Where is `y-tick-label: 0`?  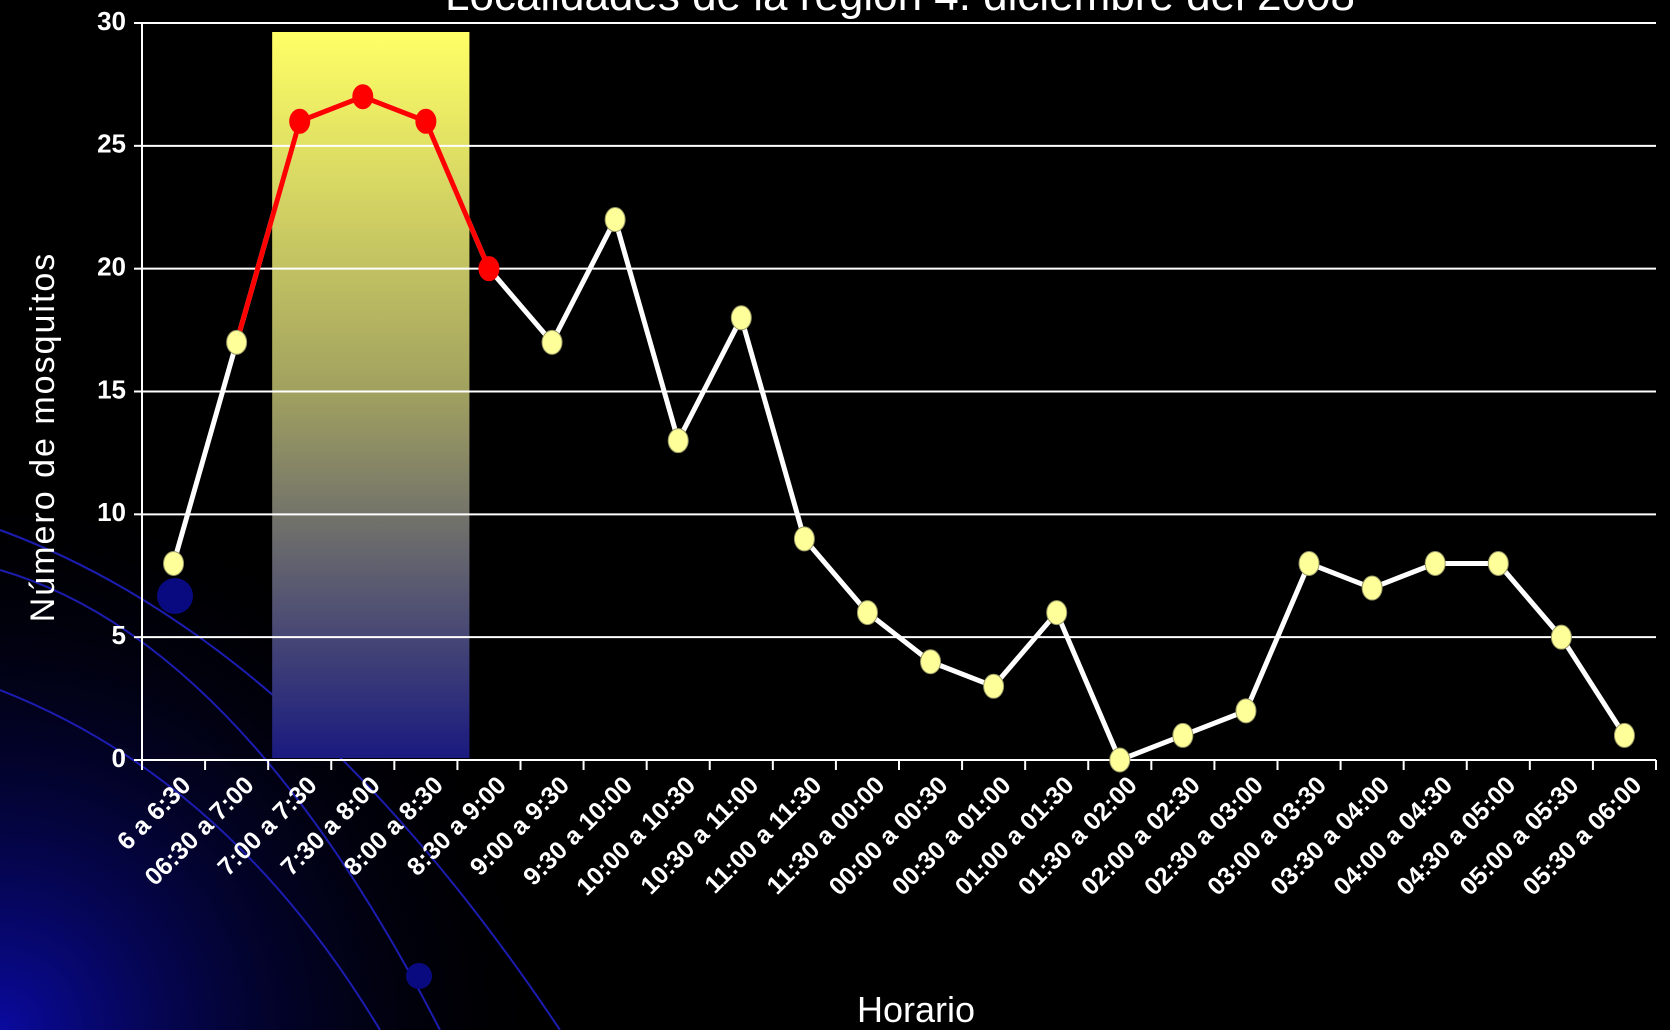
y-tick-label: 0 is located at coordinates (119, 758).